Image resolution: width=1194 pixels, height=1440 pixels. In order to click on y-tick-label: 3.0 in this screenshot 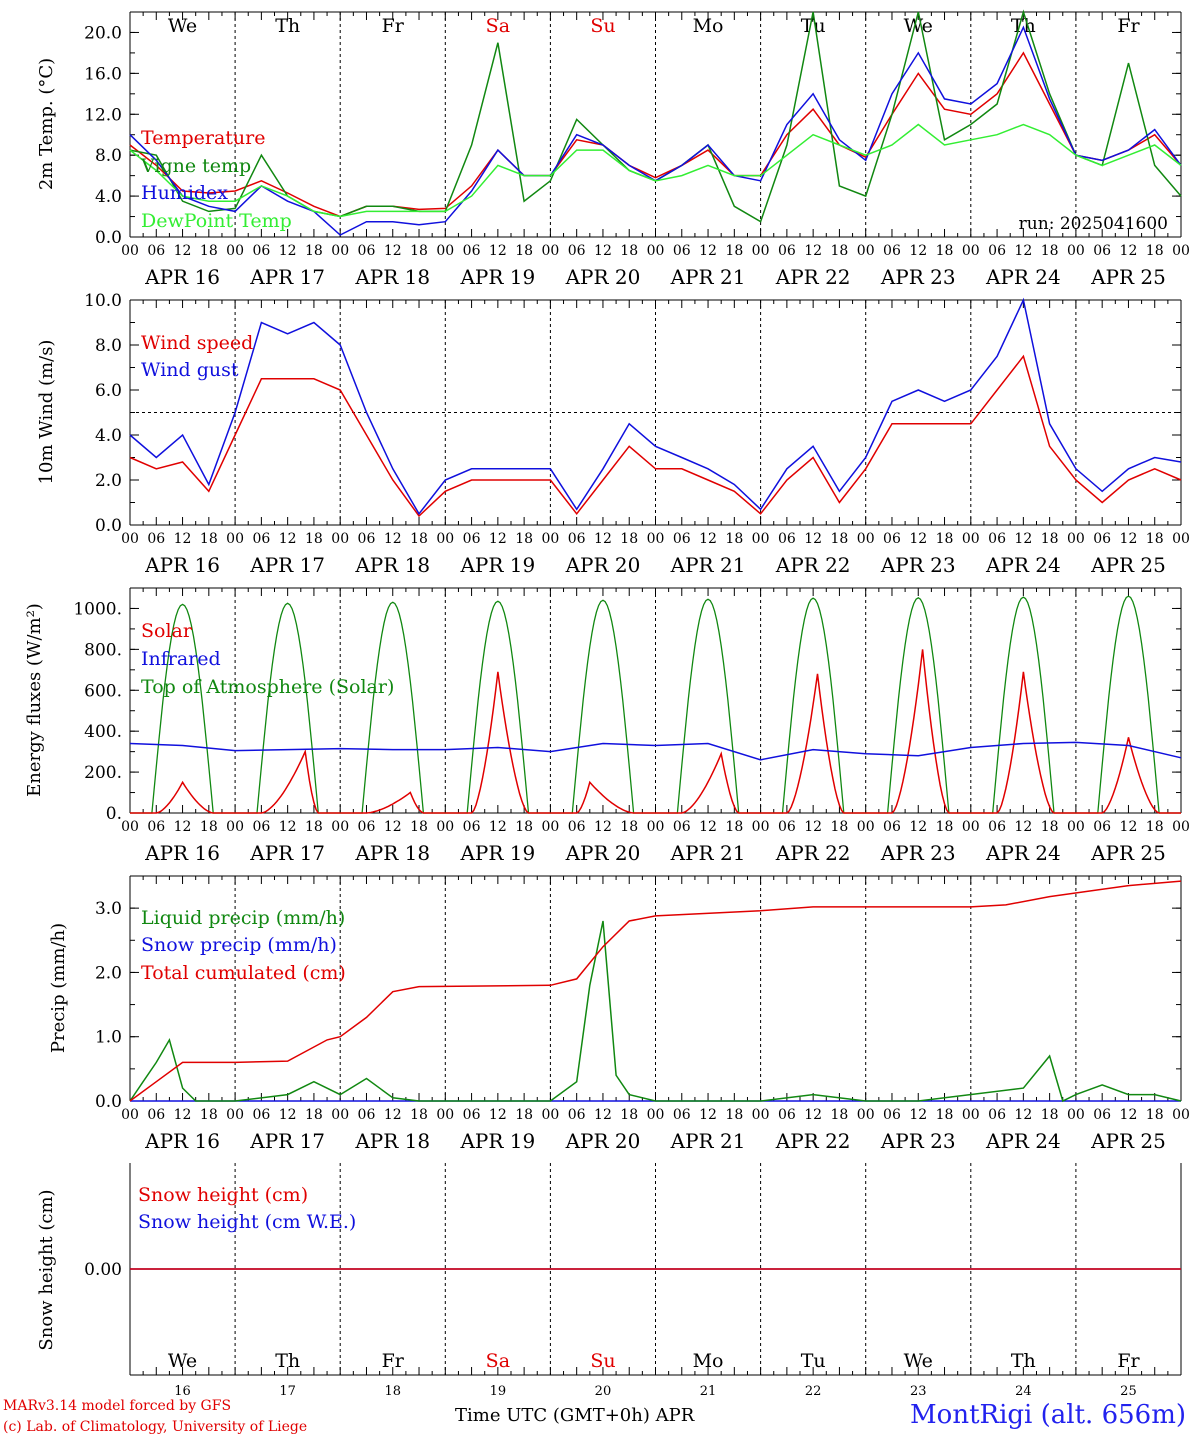, I will do `click(108, 909)`.